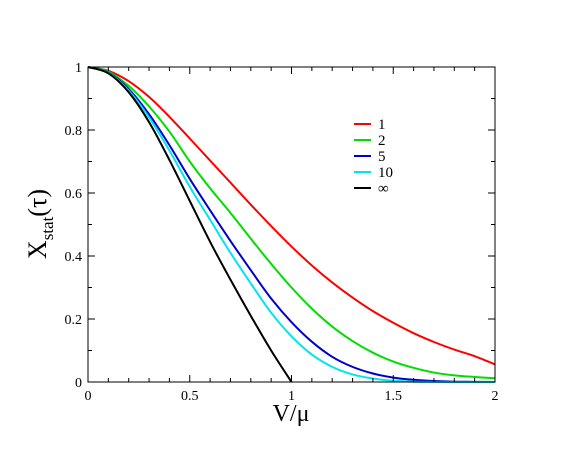  Describe the element at coordinates (78, 68) in the screenshot. I see `y-tick-label: 1` at that location.